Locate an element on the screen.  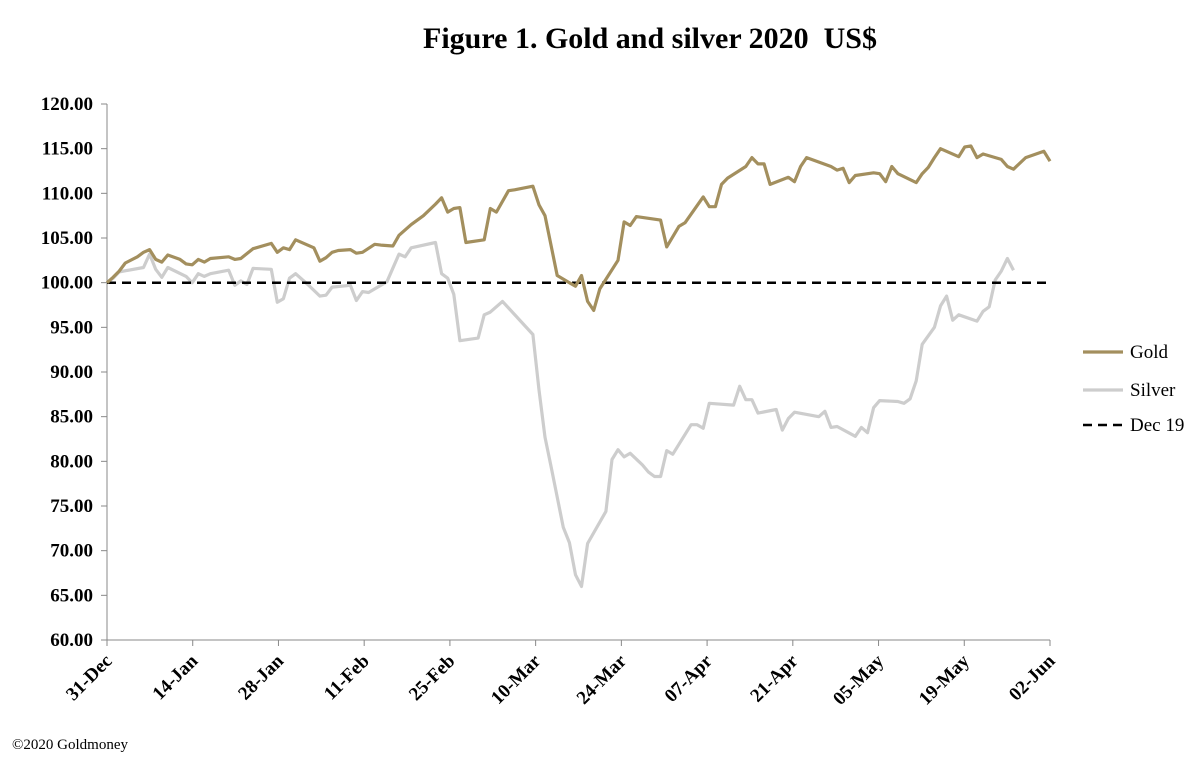
y-tick-label: 95.00 is located at coordinates (71, 327).